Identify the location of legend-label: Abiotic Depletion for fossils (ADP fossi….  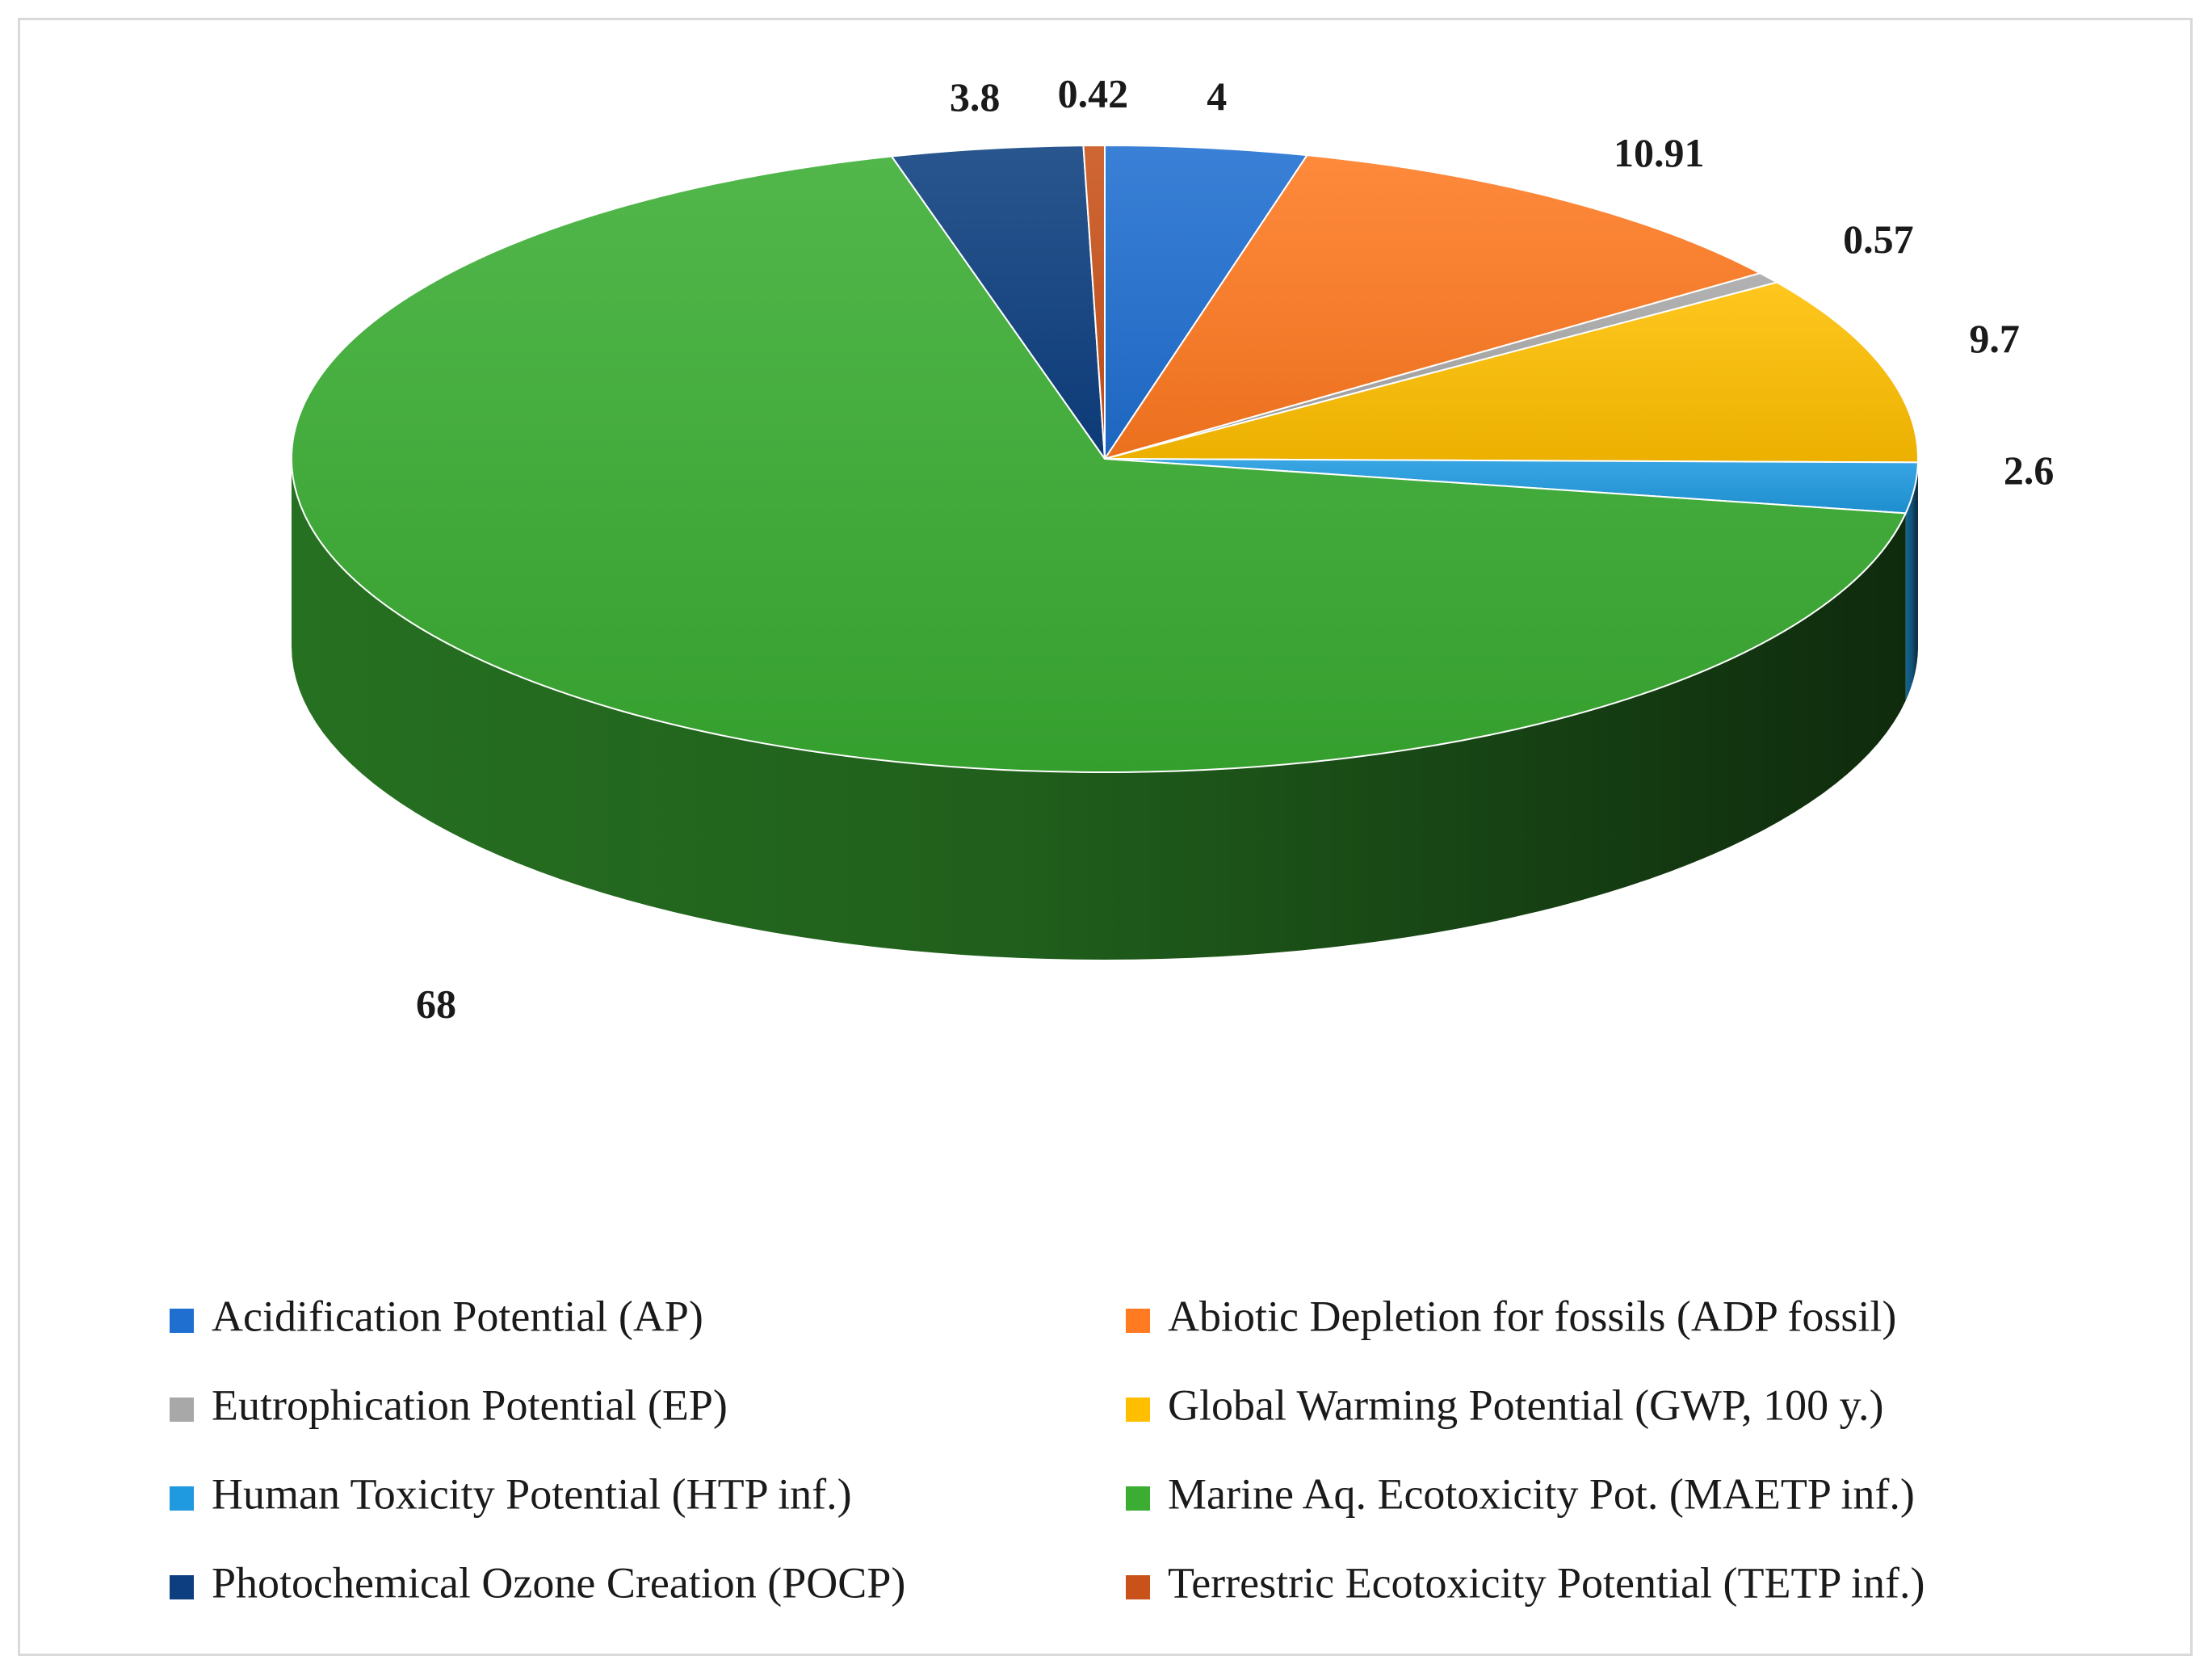
(1532, 1316).